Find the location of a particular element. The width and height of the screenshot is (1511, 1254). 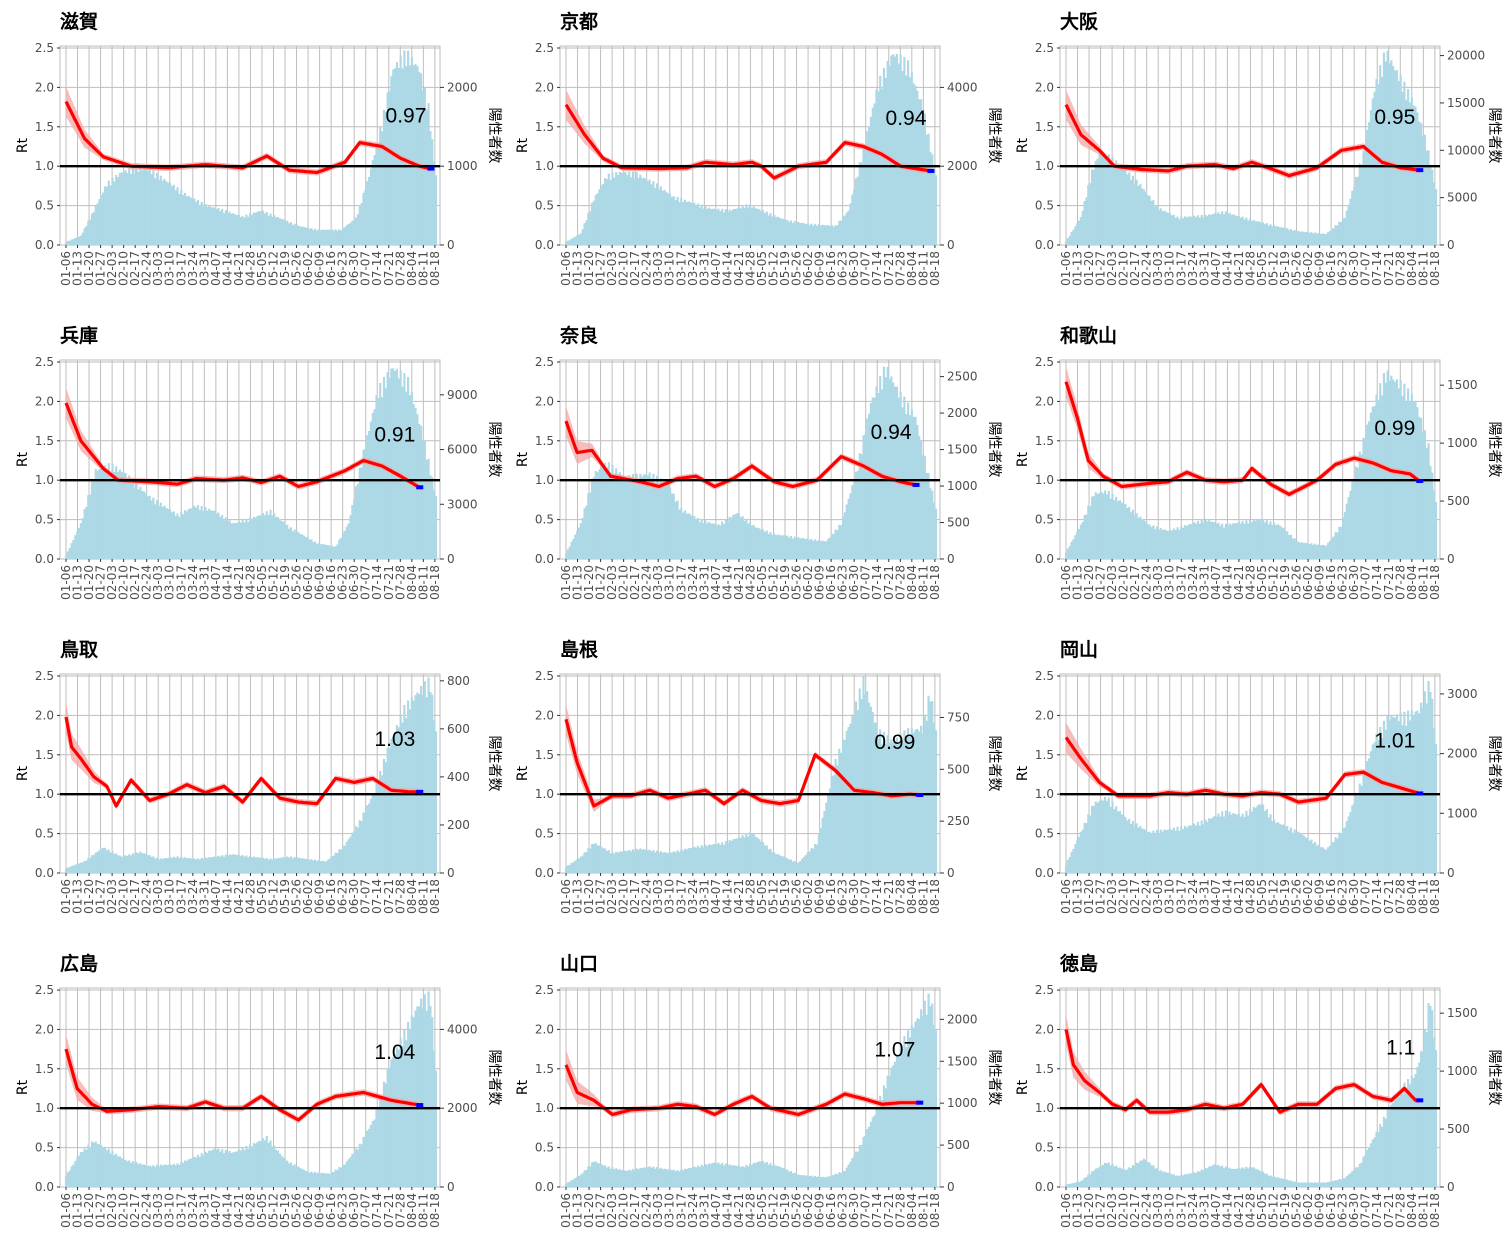

x-tick-label: 05-05 is located at coordinates (1262, 896).